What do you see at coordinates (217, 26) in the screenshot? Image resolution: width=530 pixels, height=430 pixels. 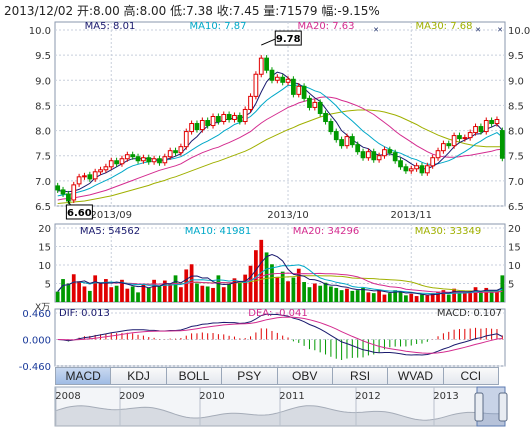 I see `price-ma-legend: MA10: 7.87` at bounding box center [217, 26].